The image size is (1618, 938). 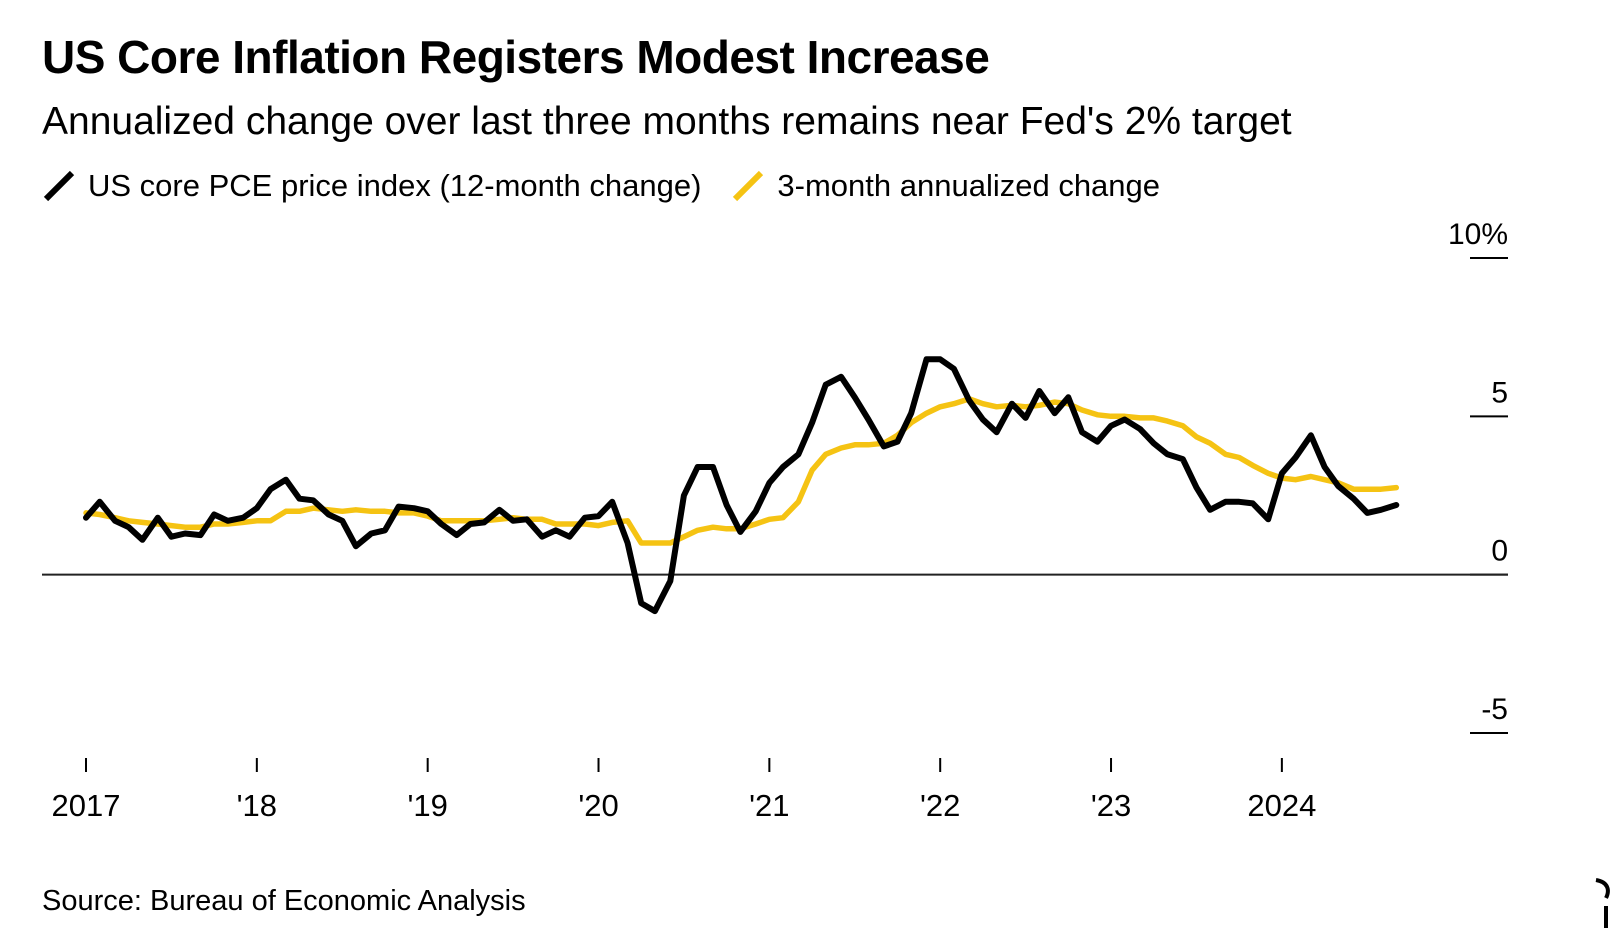 I want to click on y-tick-label-2: 0, so click(x=1499, y=551).